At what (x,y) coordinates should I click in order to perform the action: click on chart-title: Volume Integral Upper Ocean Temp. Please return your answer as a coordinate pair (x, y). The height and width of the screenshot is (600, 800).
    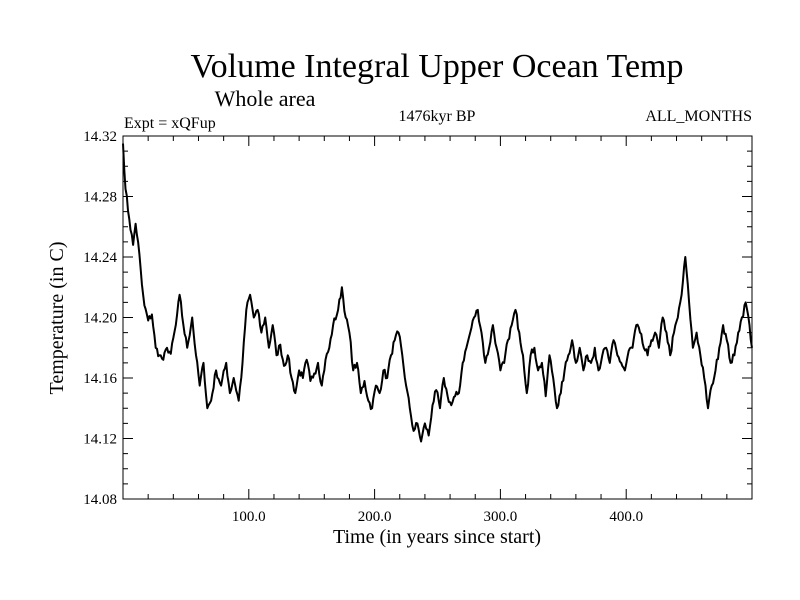
    Looking at the image, I should click on (437, 66).